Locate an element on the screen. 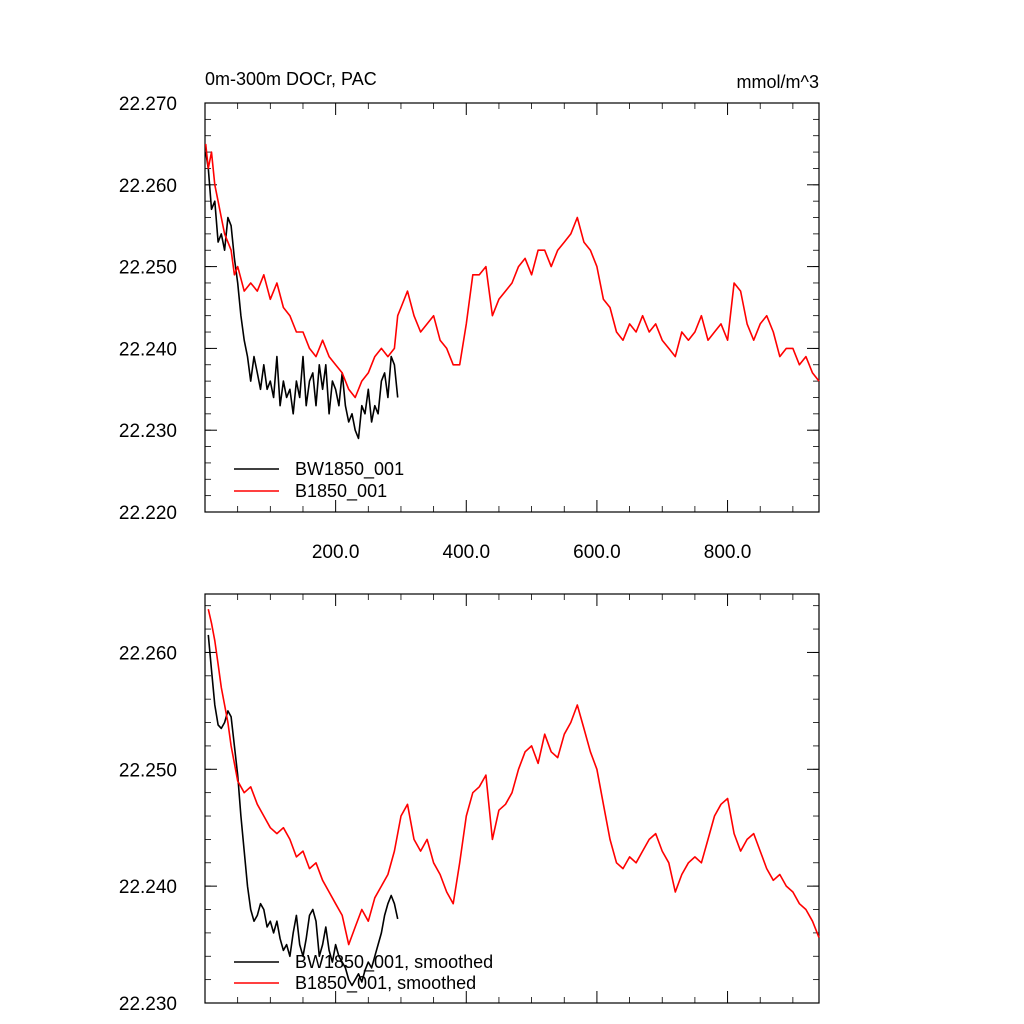  chart-title: 0m-300m DOCr, PAC is located at coordinates (291, 79).